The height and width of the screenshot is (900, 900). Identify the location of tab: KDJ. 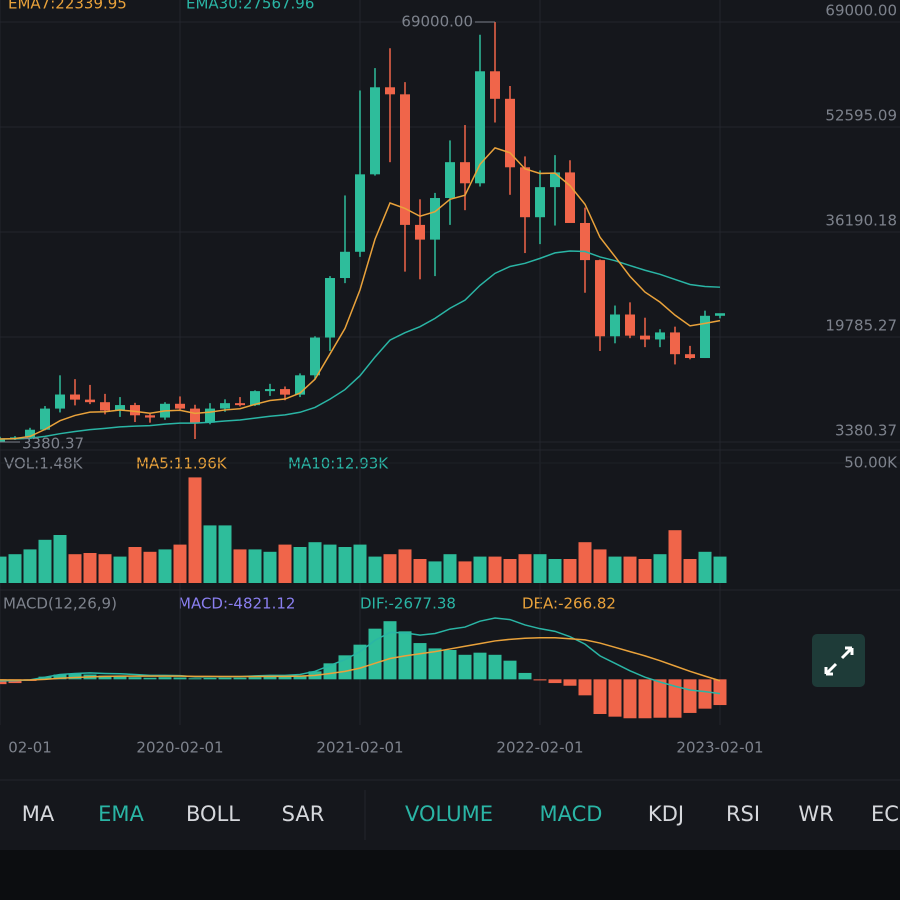
(666, 814).